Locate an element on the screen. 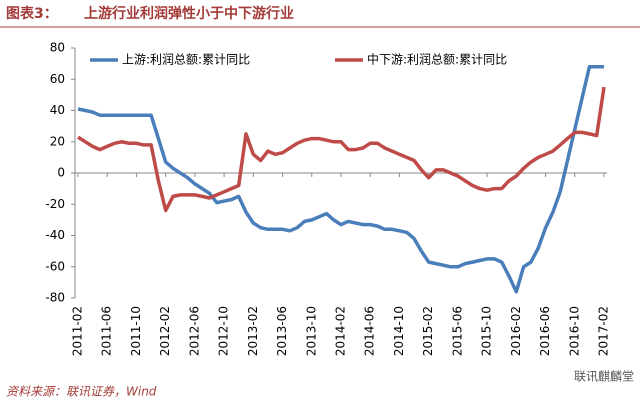 This screenshot has height=409, width=640. chart-label: 图表3： is located at coordinates (32, 13).